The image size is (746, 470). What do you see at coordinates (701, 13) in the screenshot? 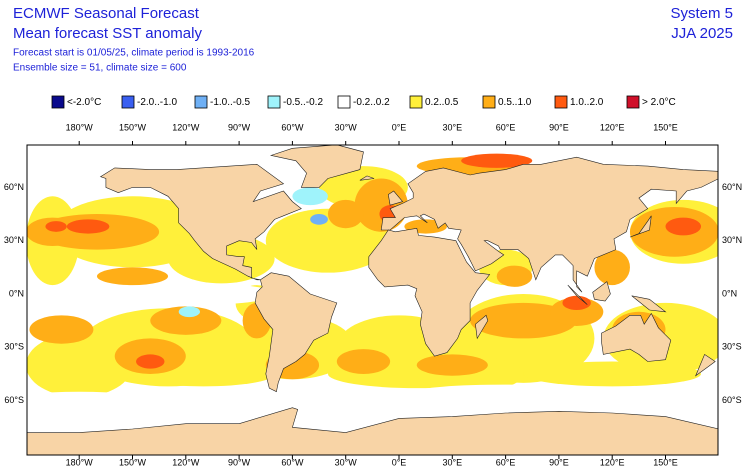
I see `system: System 5` at bounding box center [701, 13].